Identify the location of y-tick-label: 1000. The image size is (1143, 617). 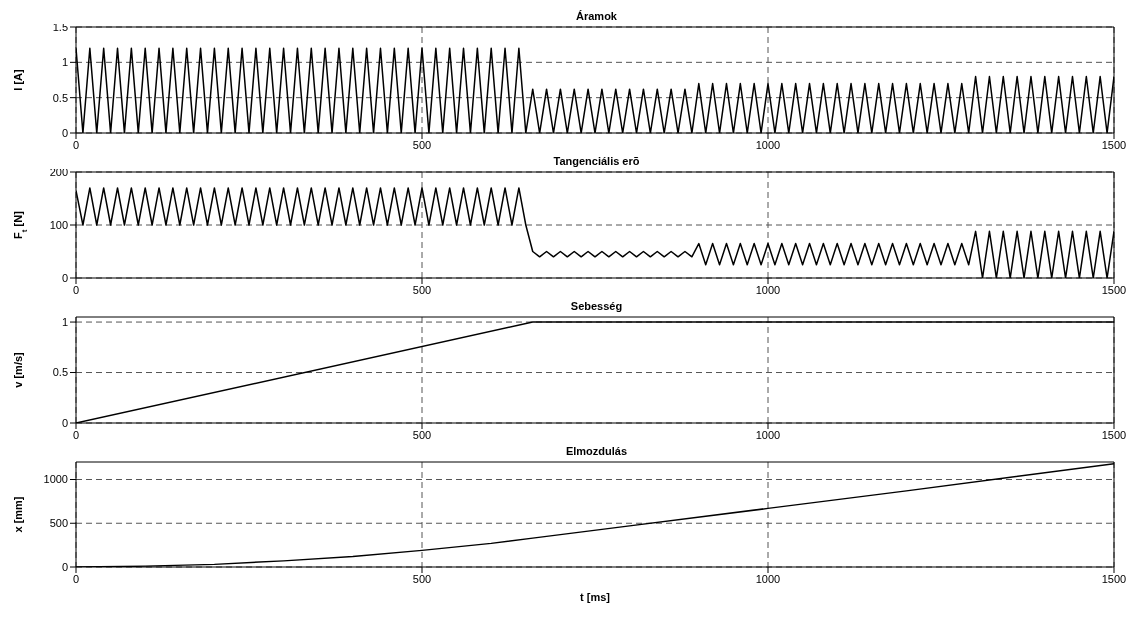
(55, 479).